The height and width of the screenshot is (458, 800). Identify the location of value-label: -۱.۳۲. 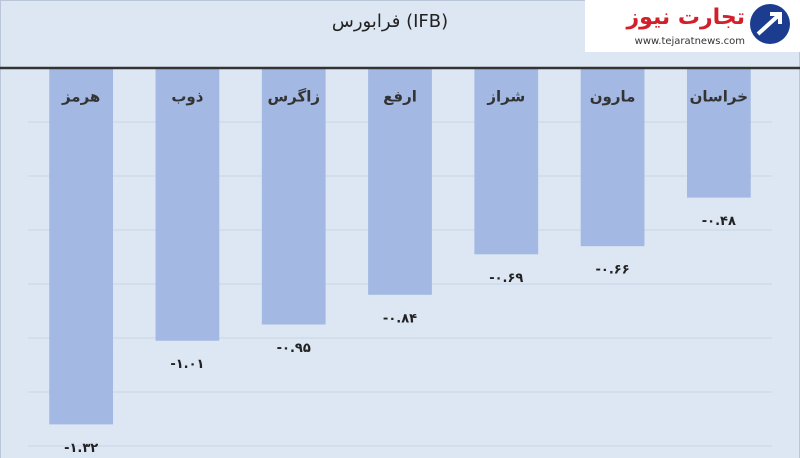
(81, 448).